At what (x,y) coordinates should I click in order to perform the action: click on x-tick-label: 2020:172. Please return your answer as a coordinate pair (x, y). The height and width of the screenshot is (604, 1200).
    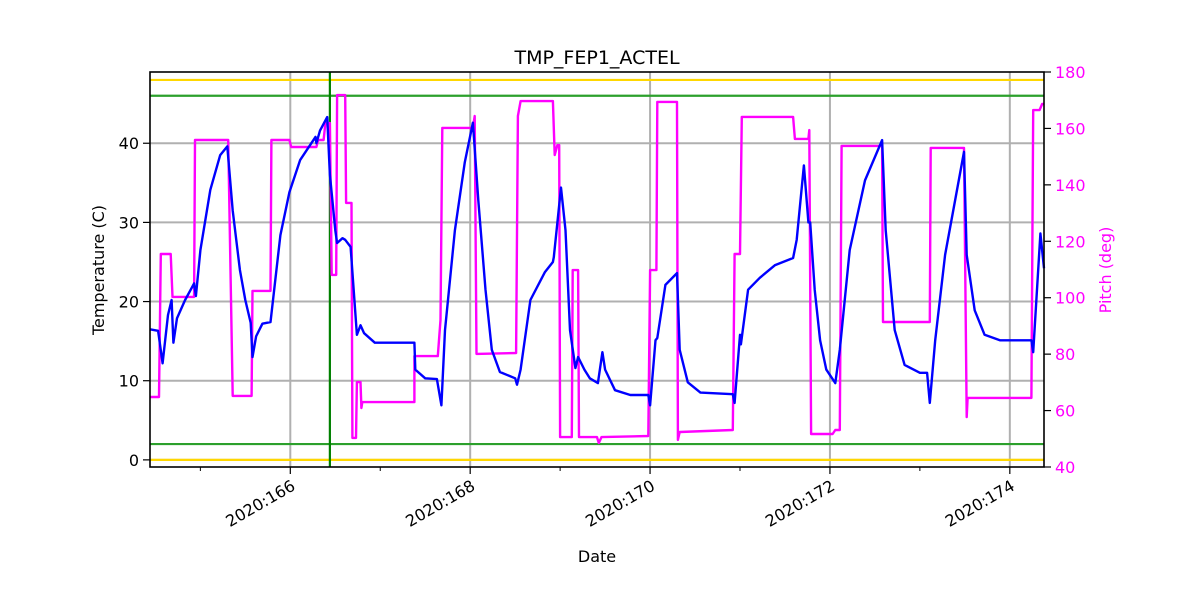
    Looking at the image, I should click on (800, 503).